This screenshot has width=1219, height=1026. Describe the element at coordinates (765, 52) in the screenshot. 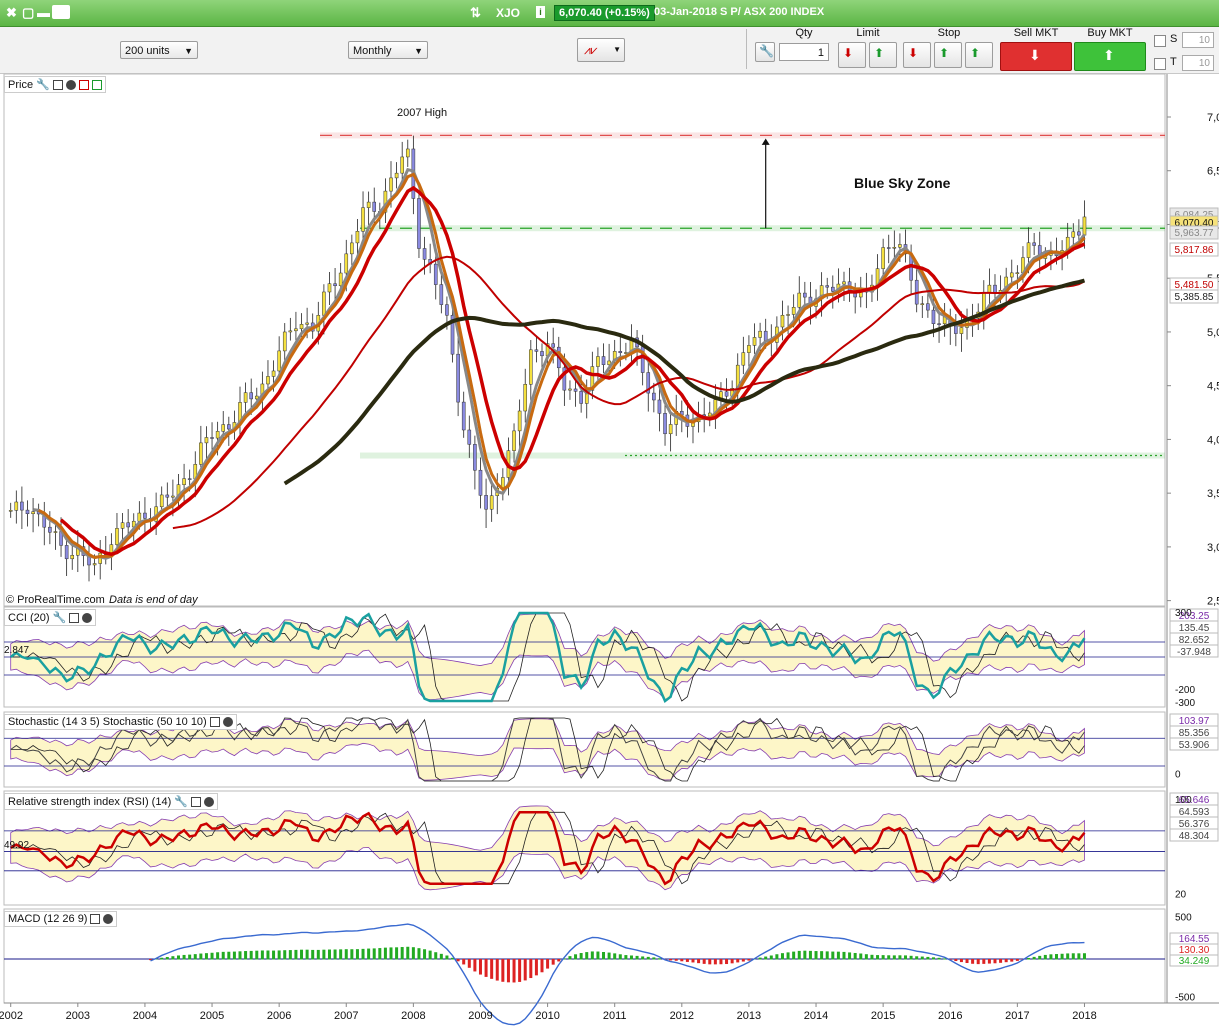

I see `wrench-button: 🔧` at that location.